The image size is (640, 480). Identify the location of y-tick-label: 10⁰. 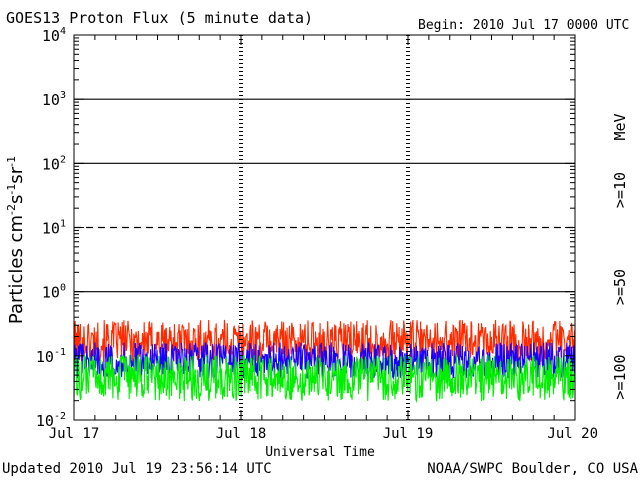
(54, 292).